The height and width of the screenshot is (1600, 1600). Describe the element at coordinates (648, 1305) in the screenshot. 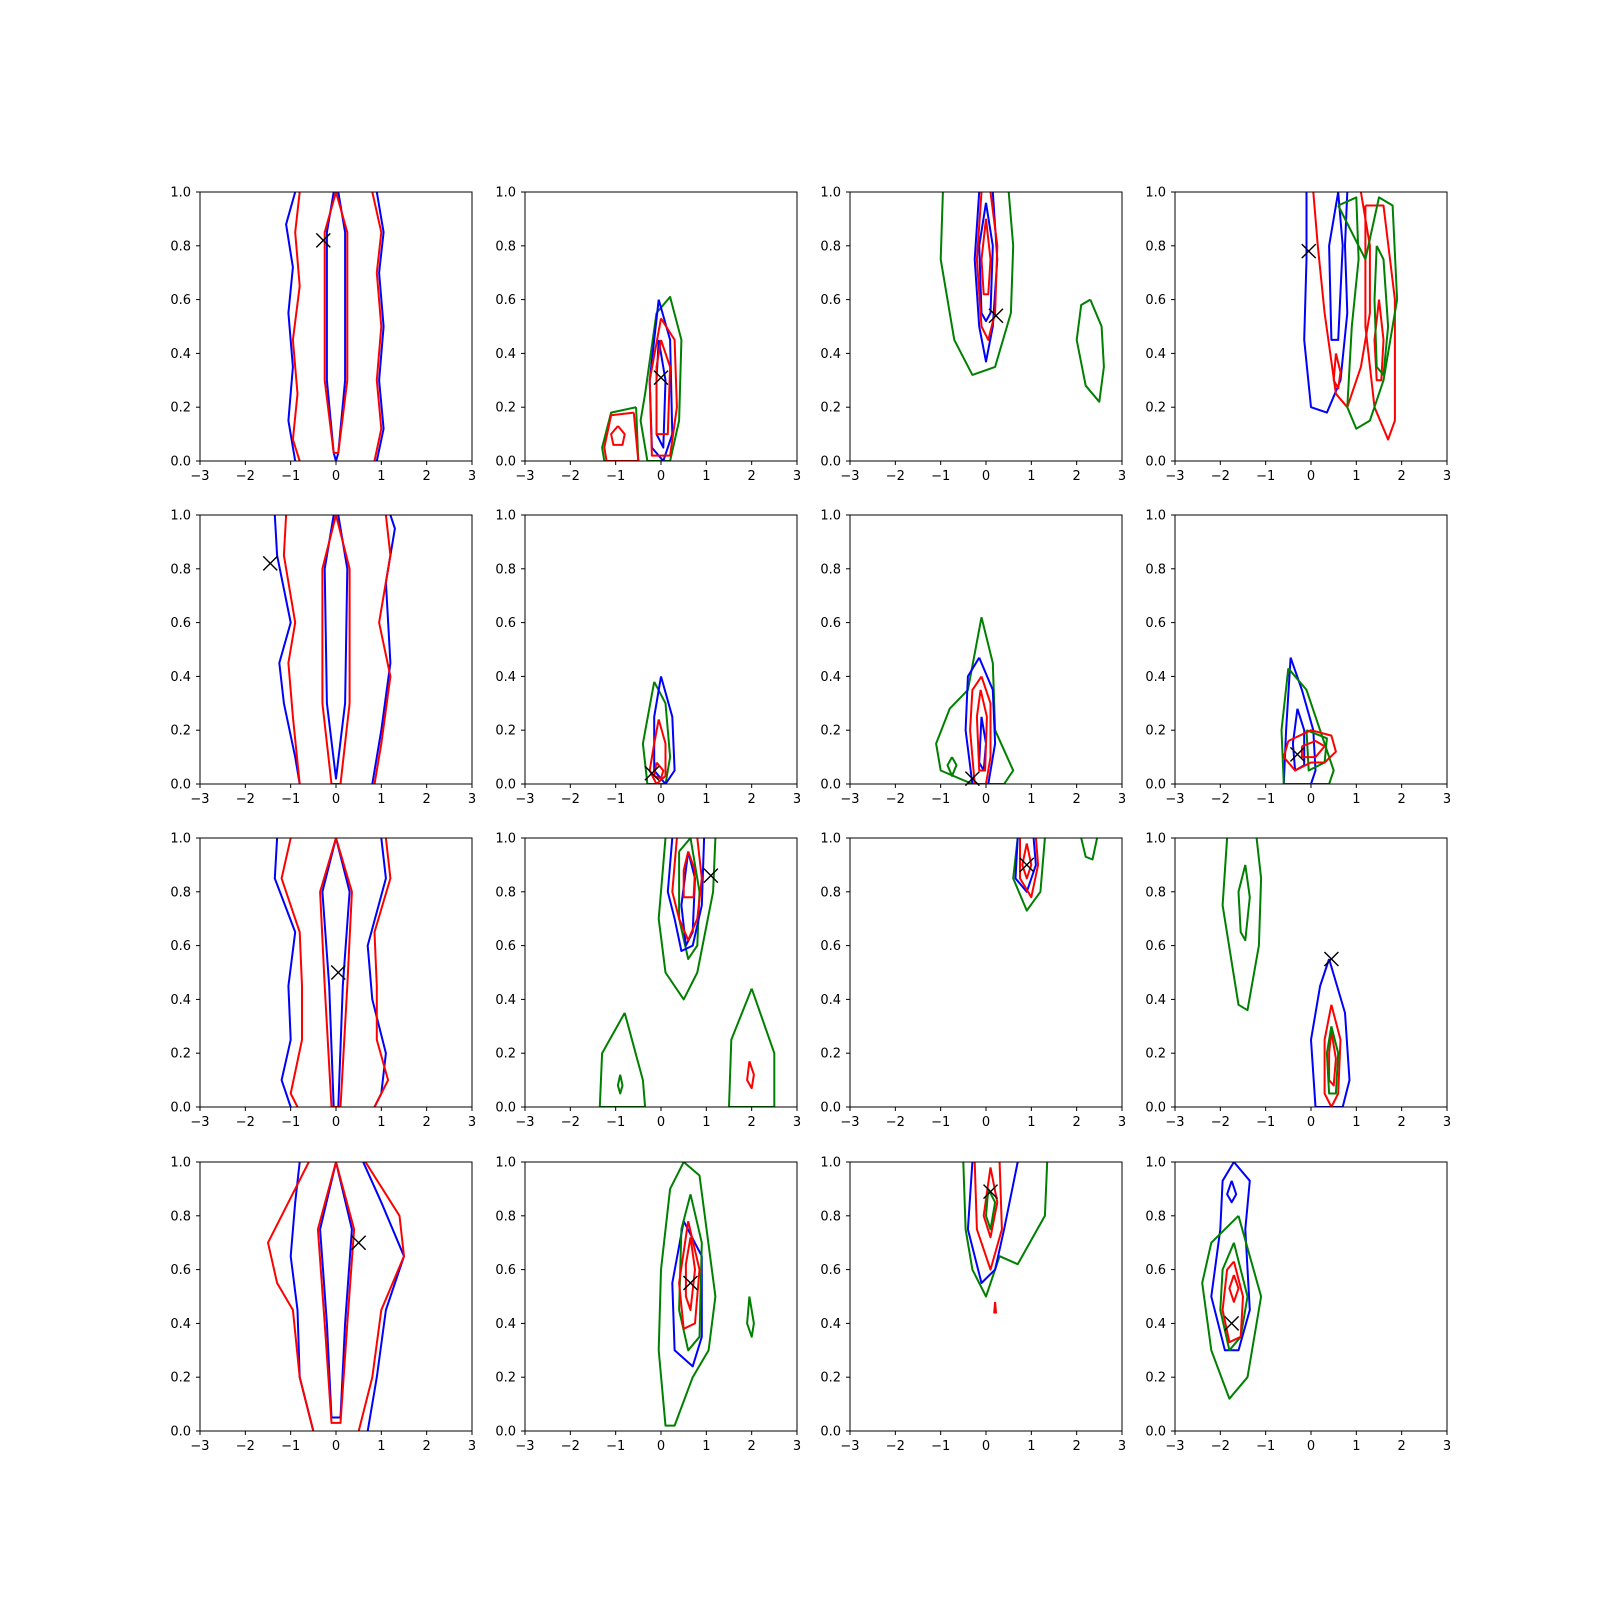

I see `subplot-4-2: −3 −2 −1 0 1 2 3 0.0 0.2 0.4 0.6 0.8 1.0` at that location.